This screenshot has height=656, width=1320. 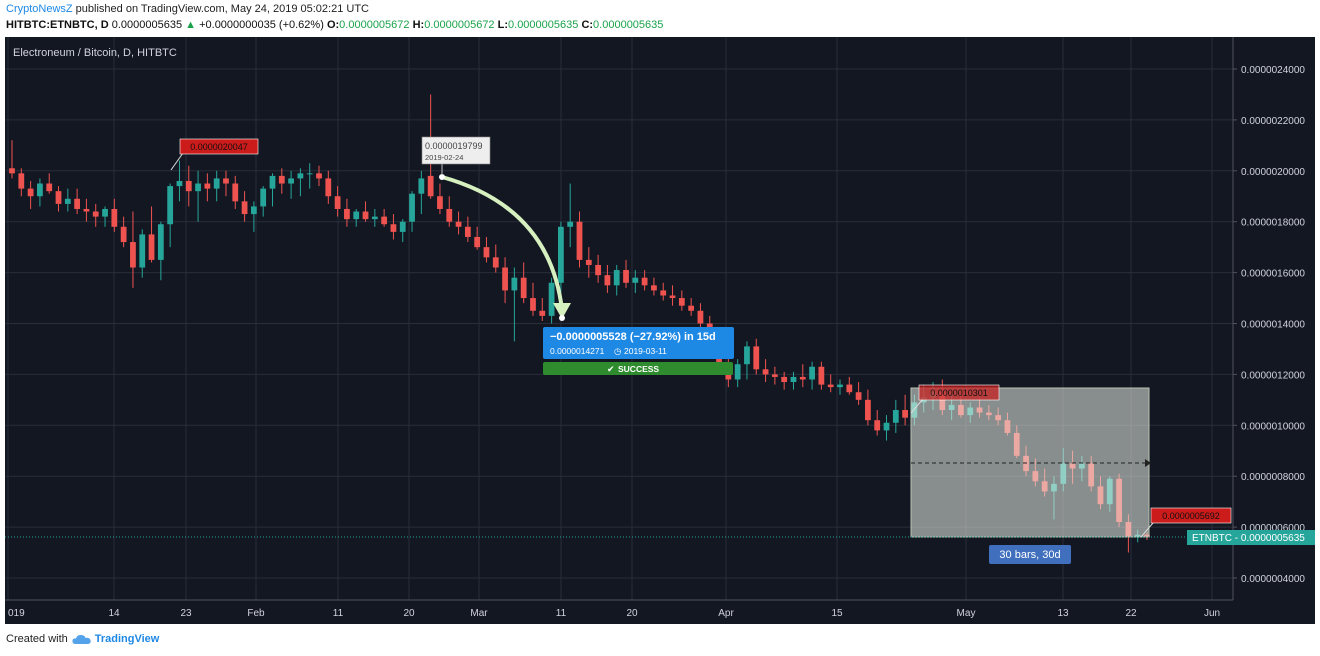 I want to click on tradingview-link: TradingView, so click(x=115, y=639).